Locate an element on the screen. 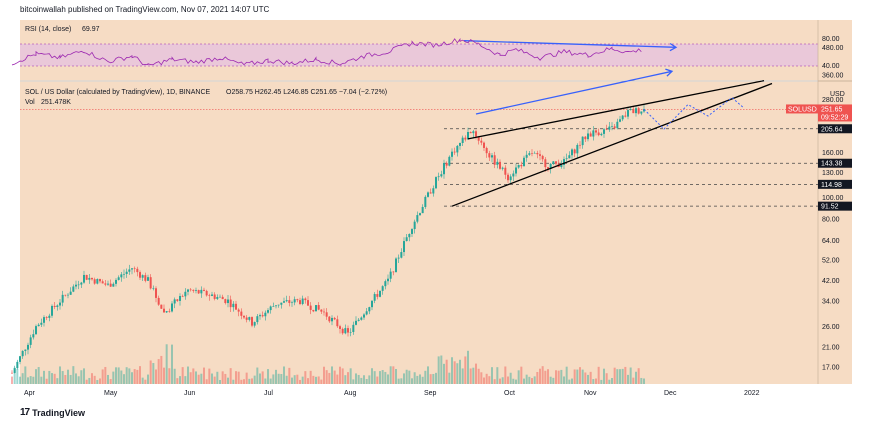  price-tick-label: 26.00 is located at coordinates (831, 327).